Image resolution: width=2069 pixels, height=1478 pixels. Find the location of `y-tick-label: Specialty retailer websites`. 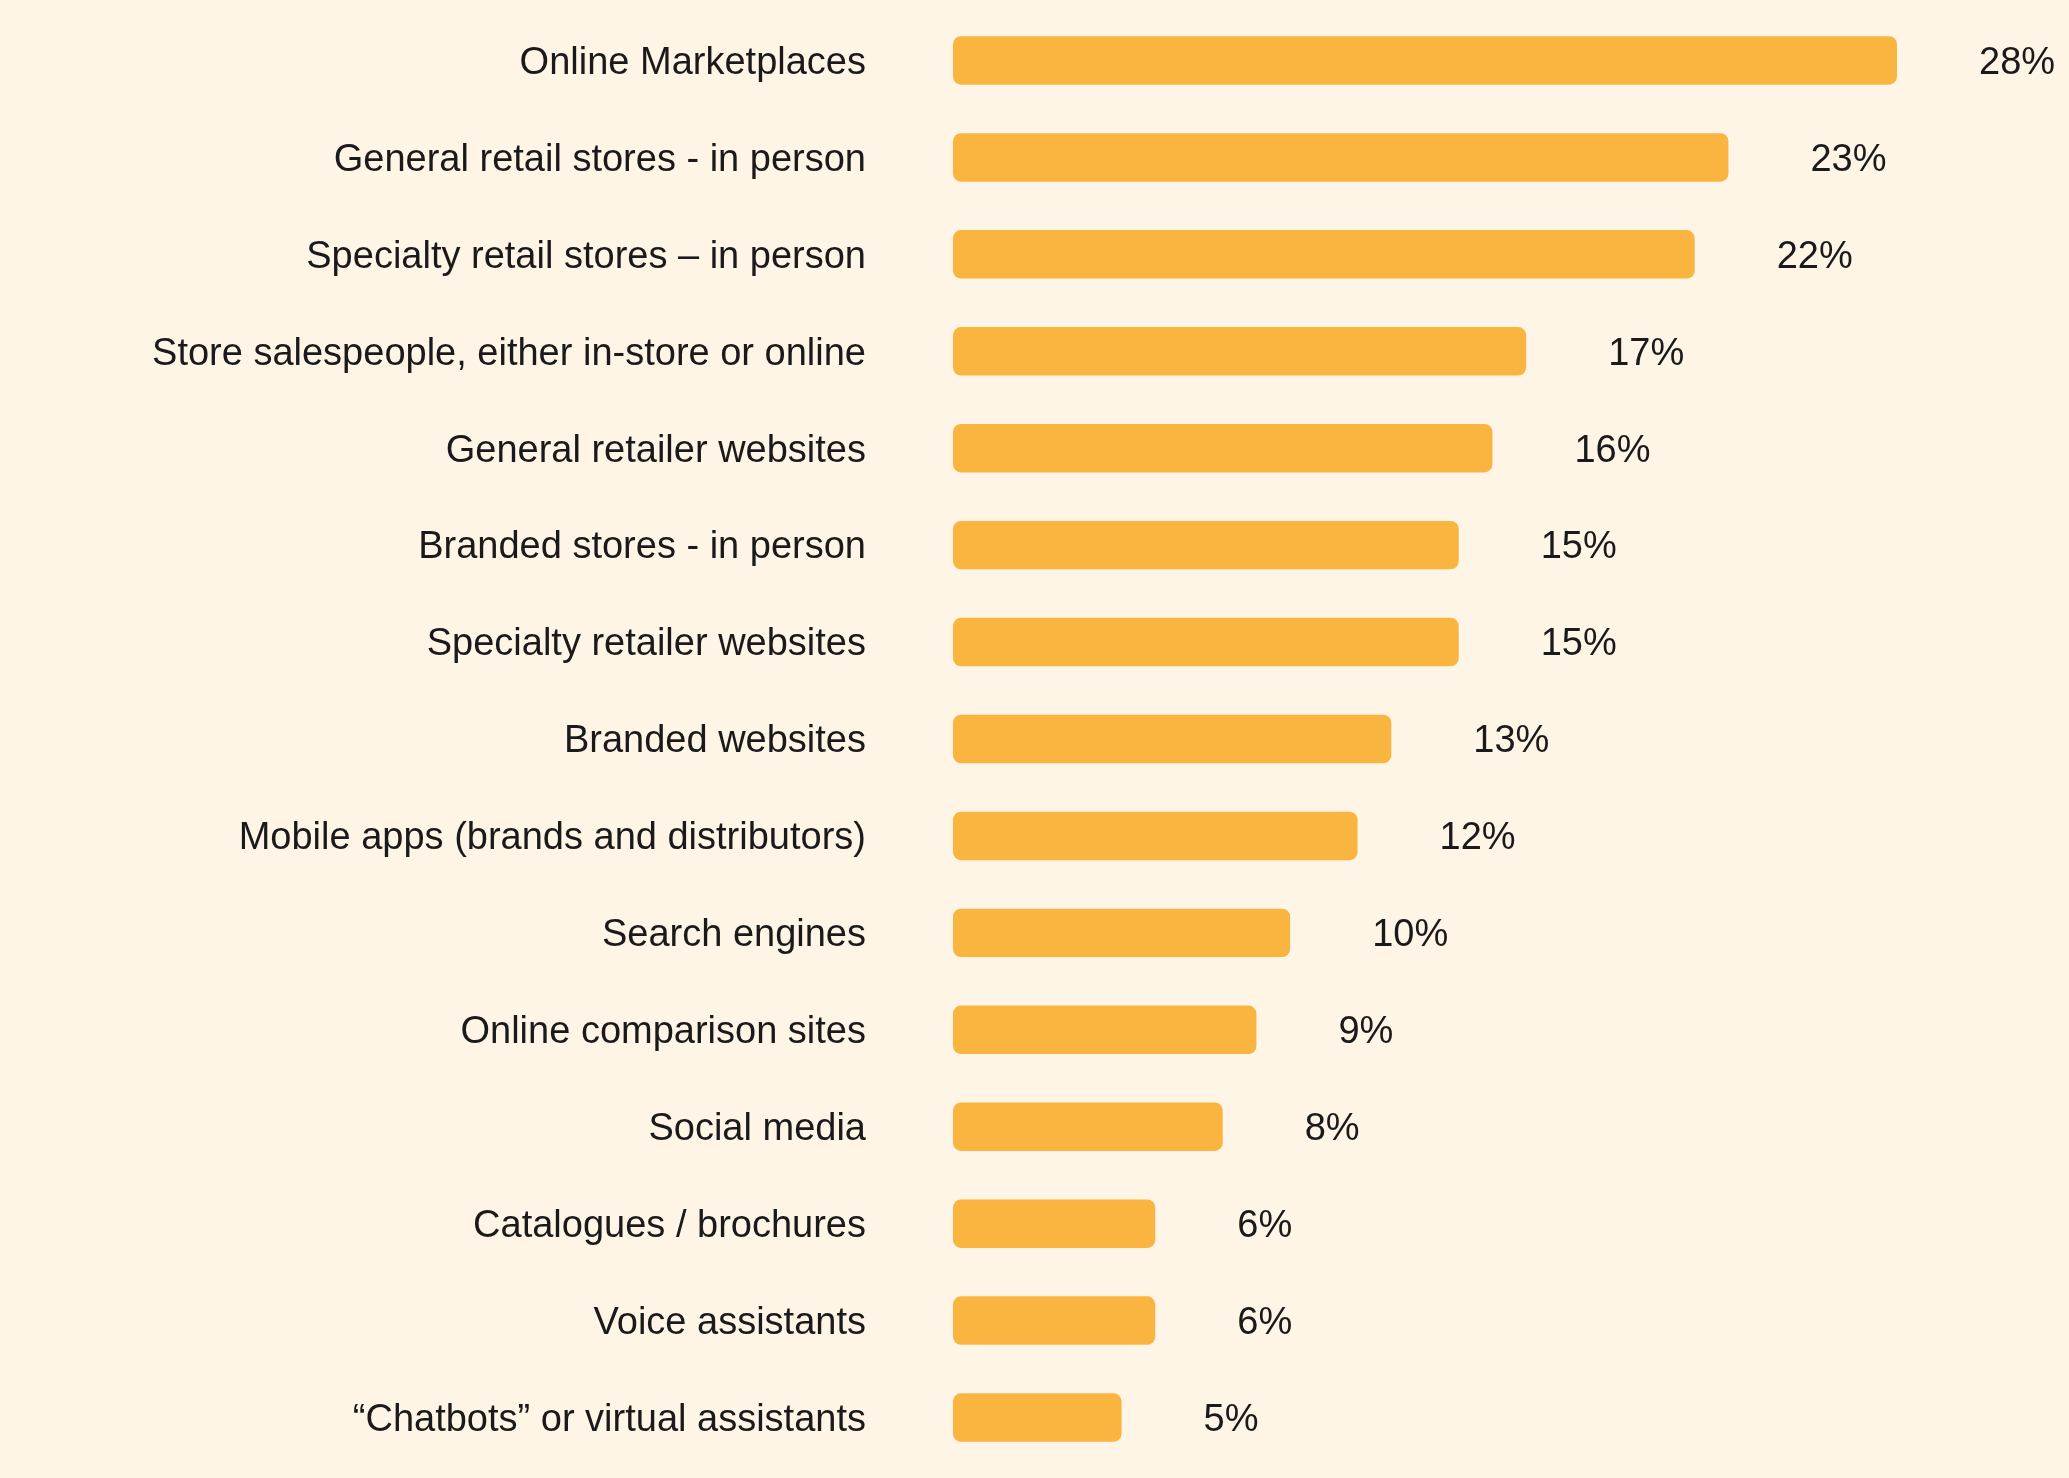

y-tick-label: Specialty retailer websites is located at coordinates (646, 642).